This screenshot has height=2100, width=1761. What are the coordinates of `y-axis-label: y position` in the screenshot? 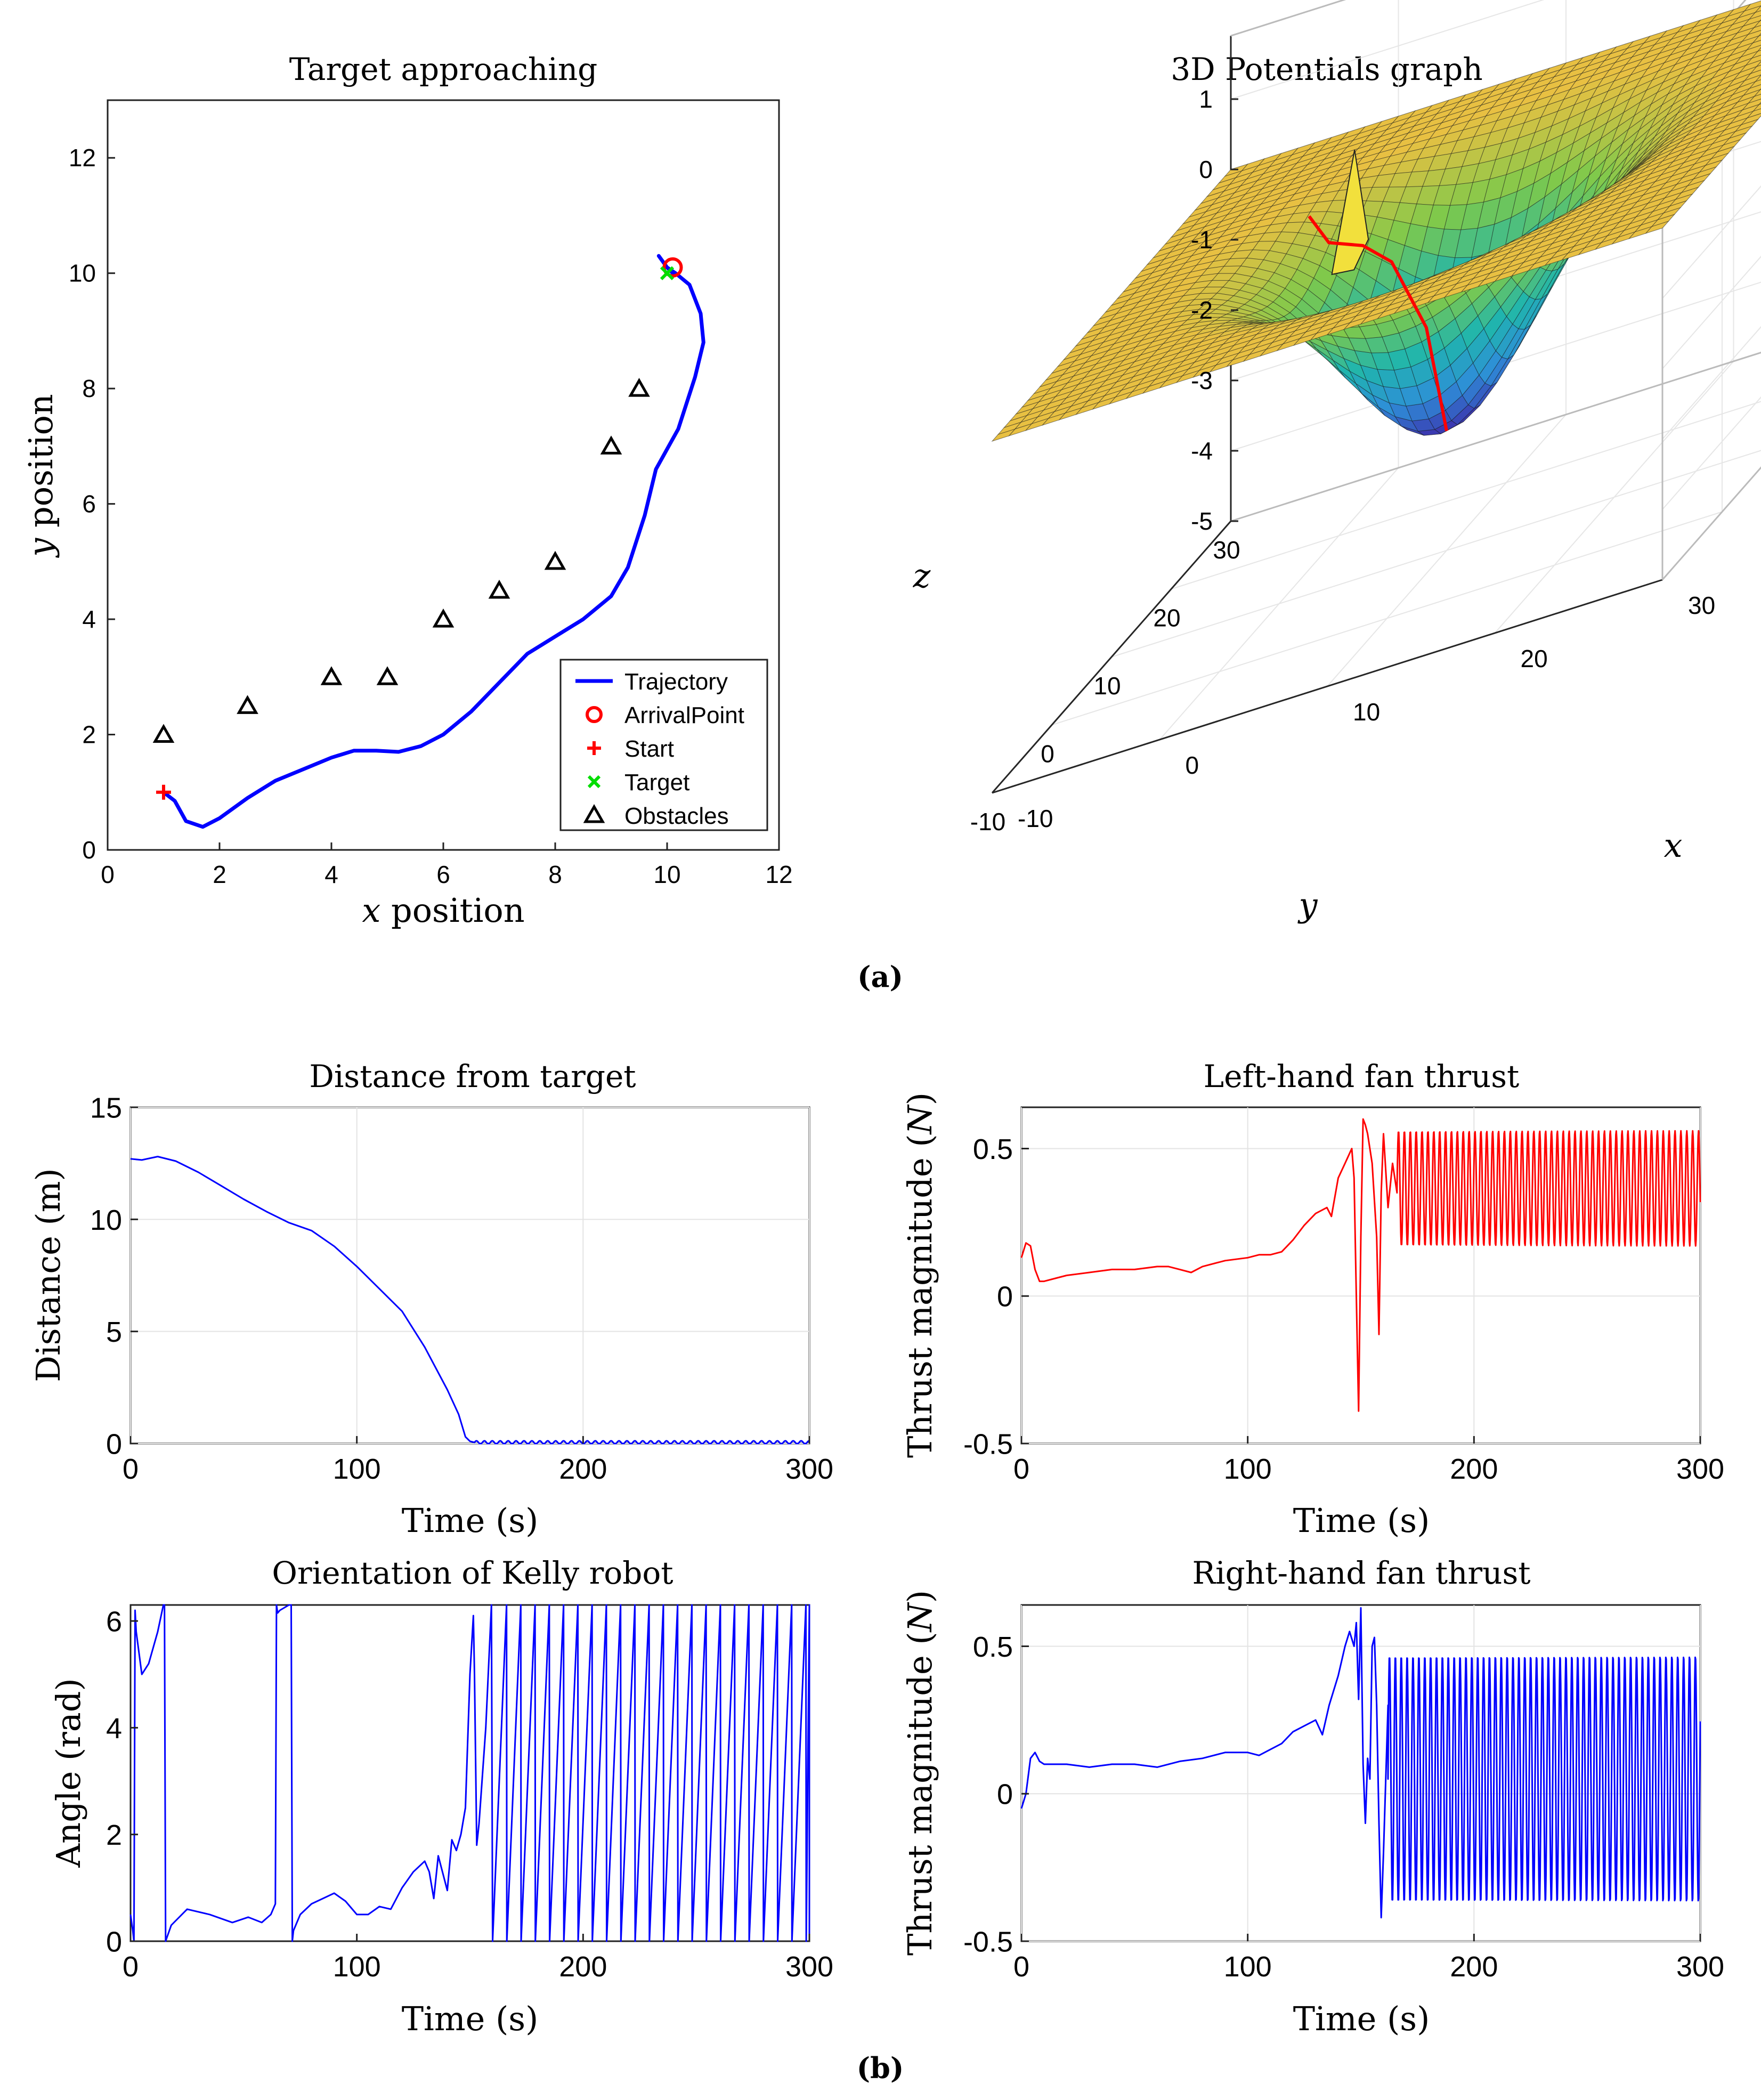 It's located at (40, 476).